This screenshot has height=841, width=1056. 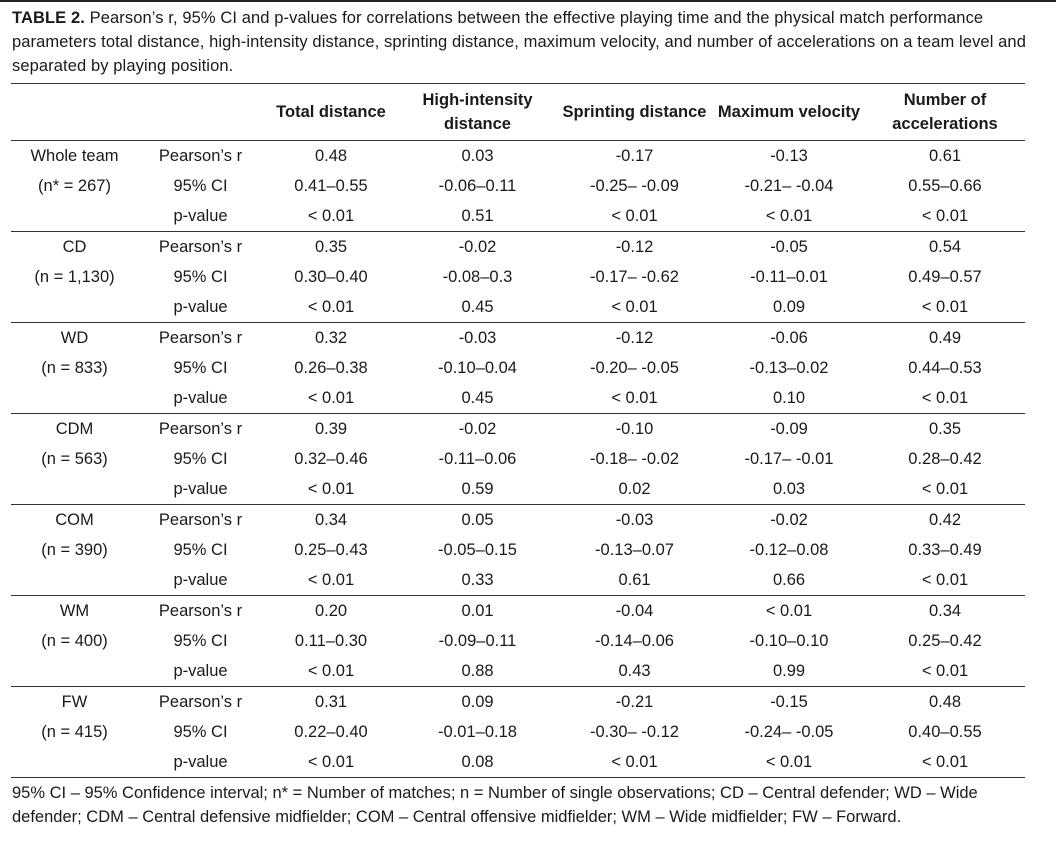 I want to click on table-row: p-value < 0.01 0.33 0.61 0.66 < 0.01, so click(x=518, y=580).